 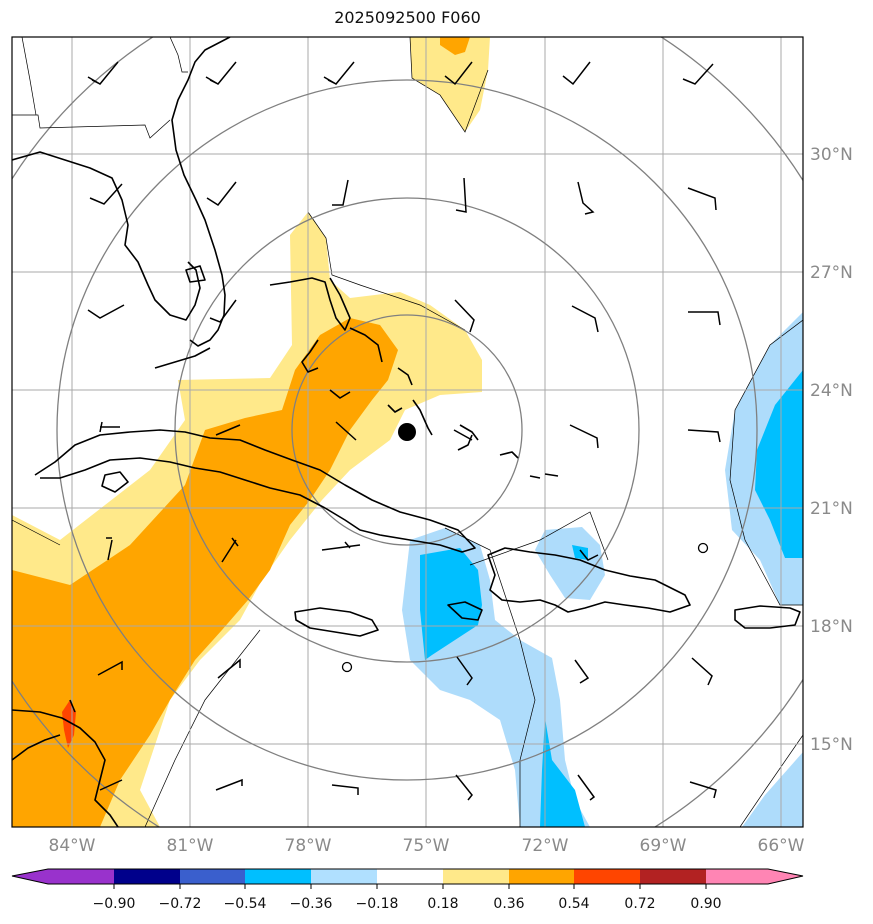 What do you see at coordinates (767, 617) in the screenshot?
I see `puerto-rico-coastline` at bounding box center [767, 617].